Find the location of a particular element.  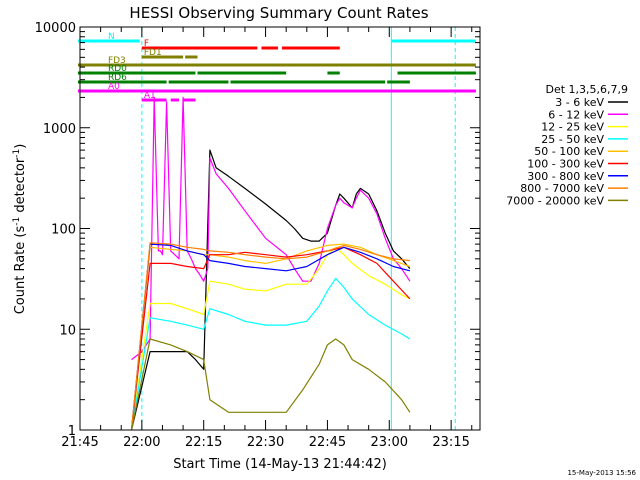

flag-label-f: F is located at coordinates (146, 44).